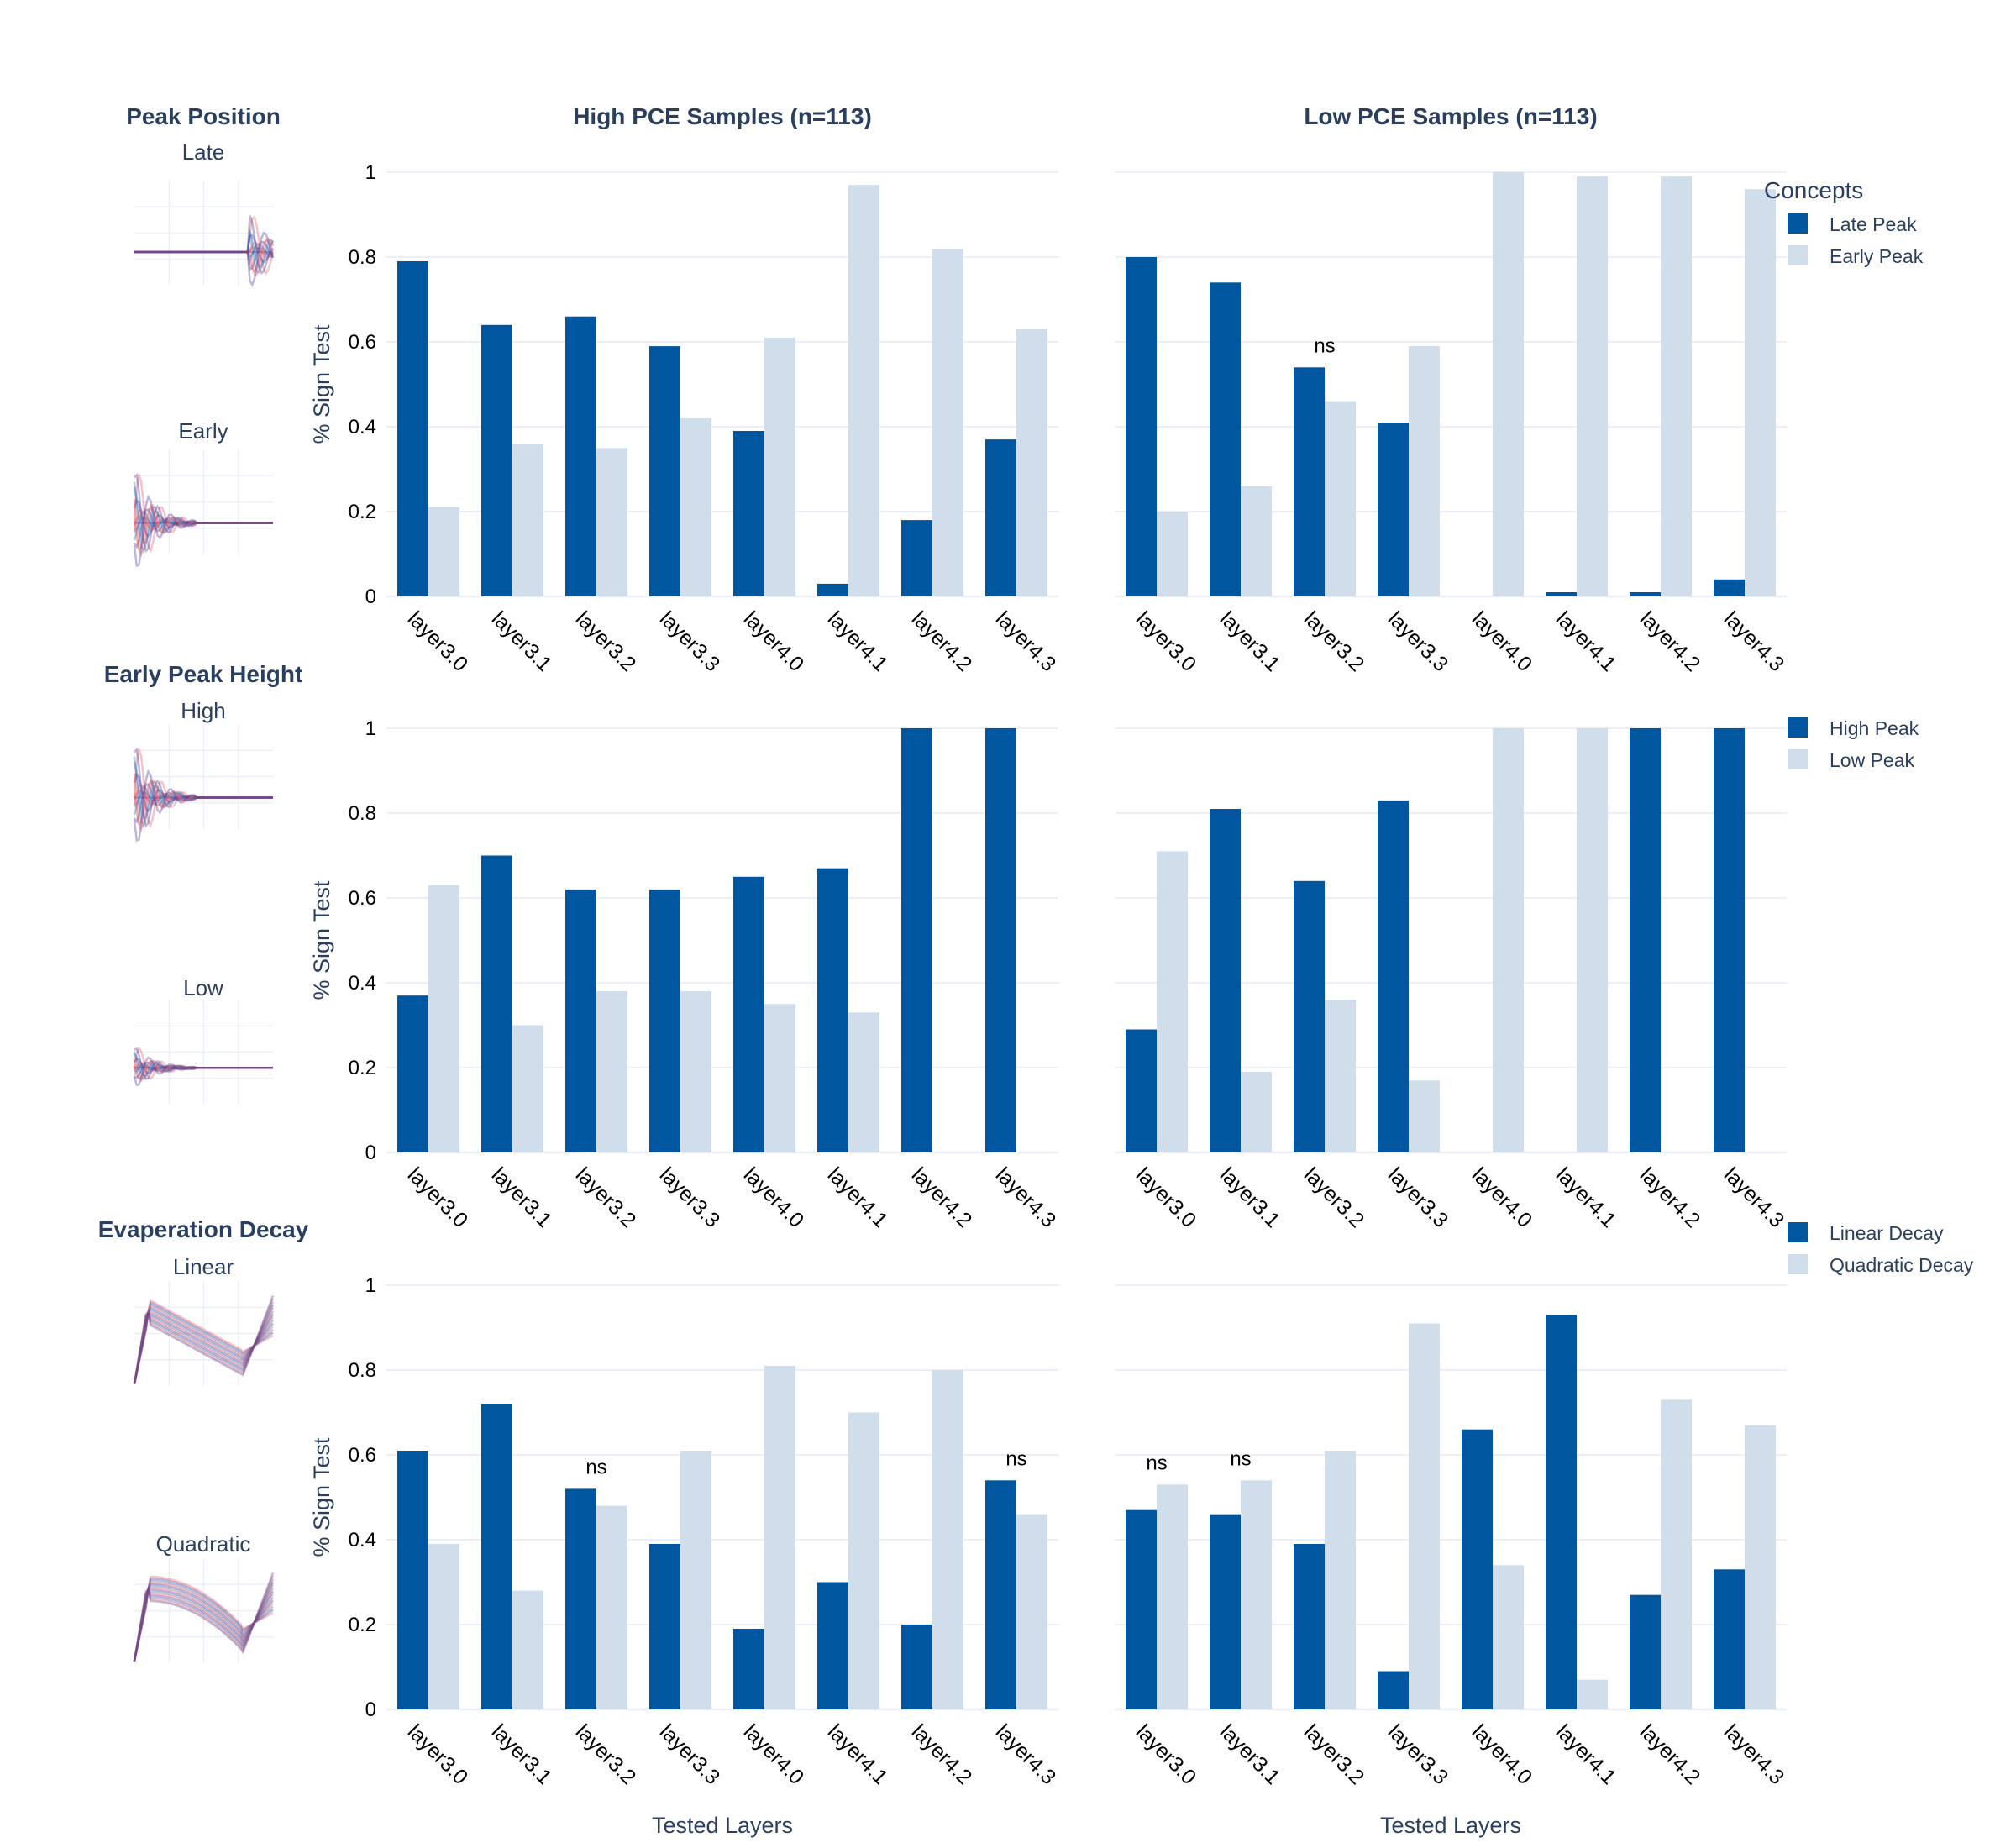  I want to click on bar-late-peak-layer3.2, so click(580, 456).